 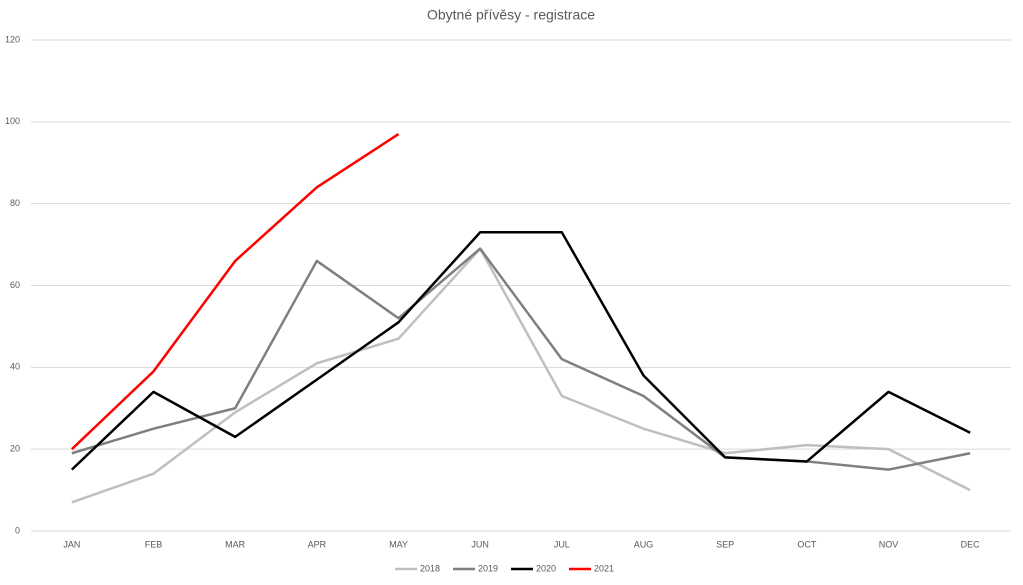 What do you see at coordinates (15, 203) in the screenshot?
I see `y-tick-label: 80` at bounding box center [15, 203].